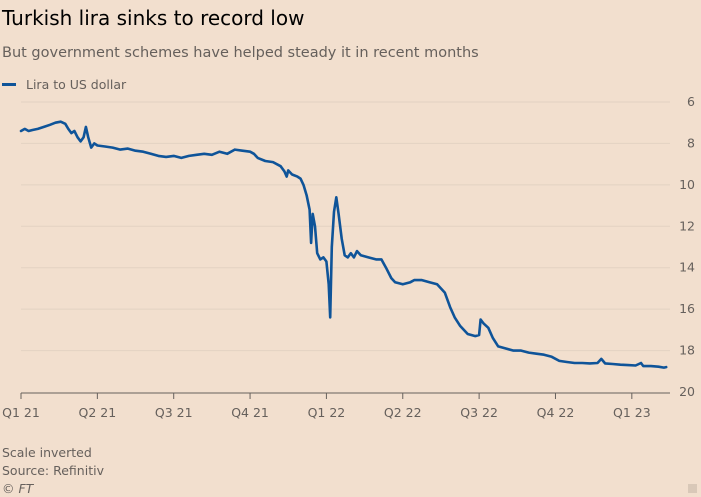 The width and height of the screenshot is (701, 497). What do you see at coordinates (687, 391) in the screenshot?
I see `y-tick-label: 20` at bounding box center [687, 391].